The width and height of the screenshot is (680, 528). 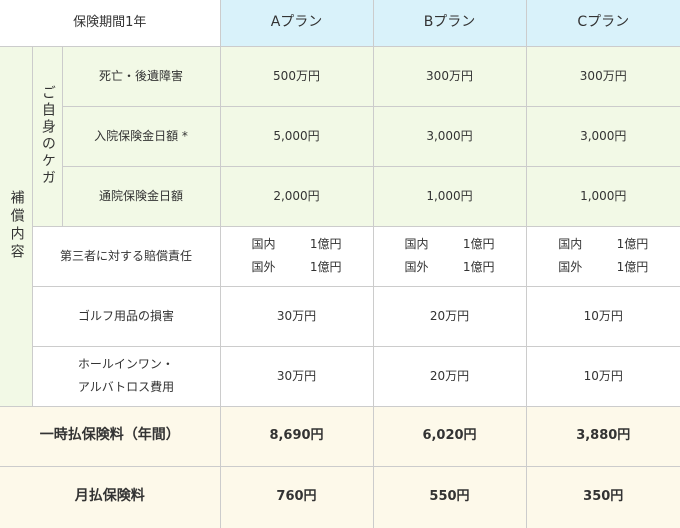 I want to click on plan-b-header: Bプラン, so click(x=449, y=23).